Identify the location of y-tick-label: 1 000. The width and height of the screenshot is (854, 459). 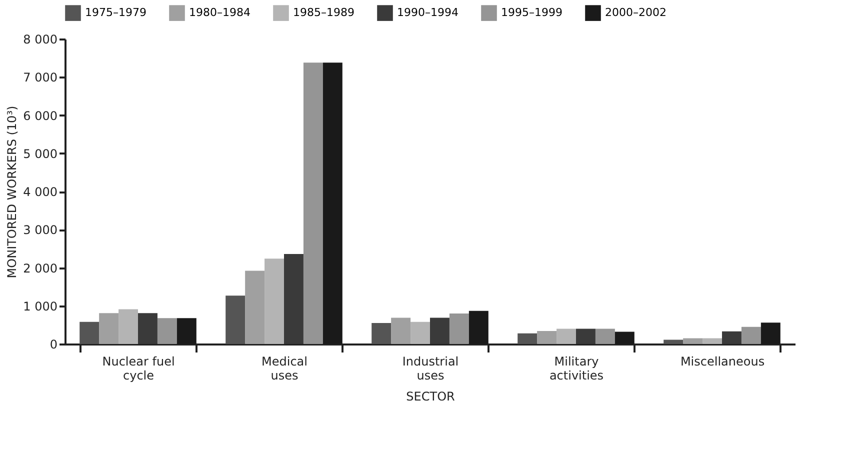
(40, 306).